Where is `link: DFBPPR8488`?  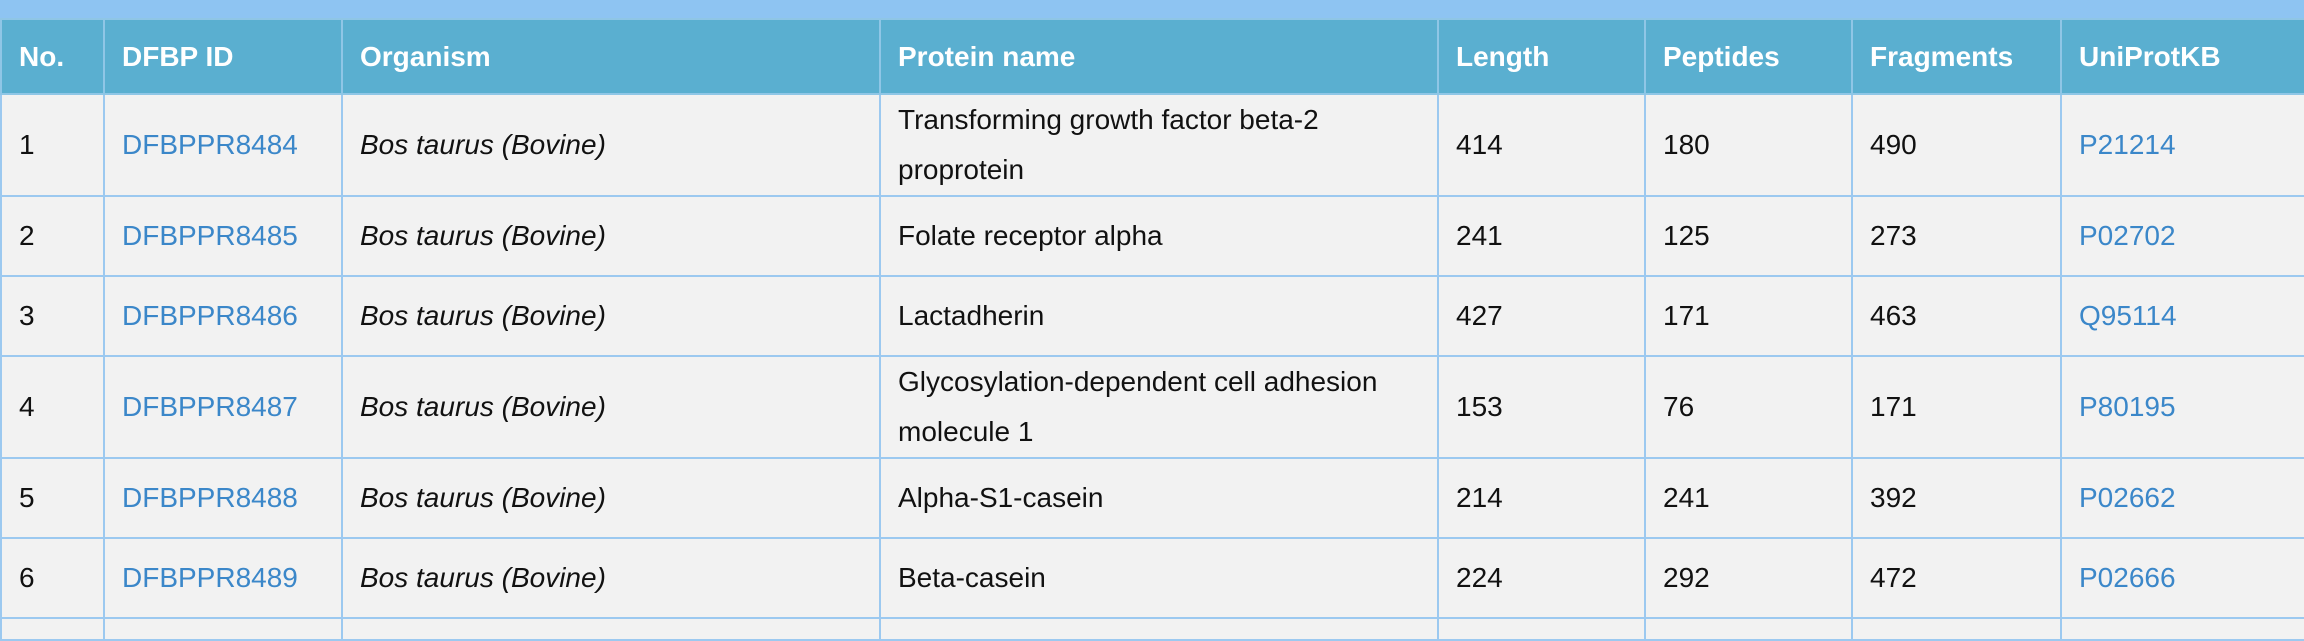
link: DFBPPR8488 is located at coordinates (210, 497).